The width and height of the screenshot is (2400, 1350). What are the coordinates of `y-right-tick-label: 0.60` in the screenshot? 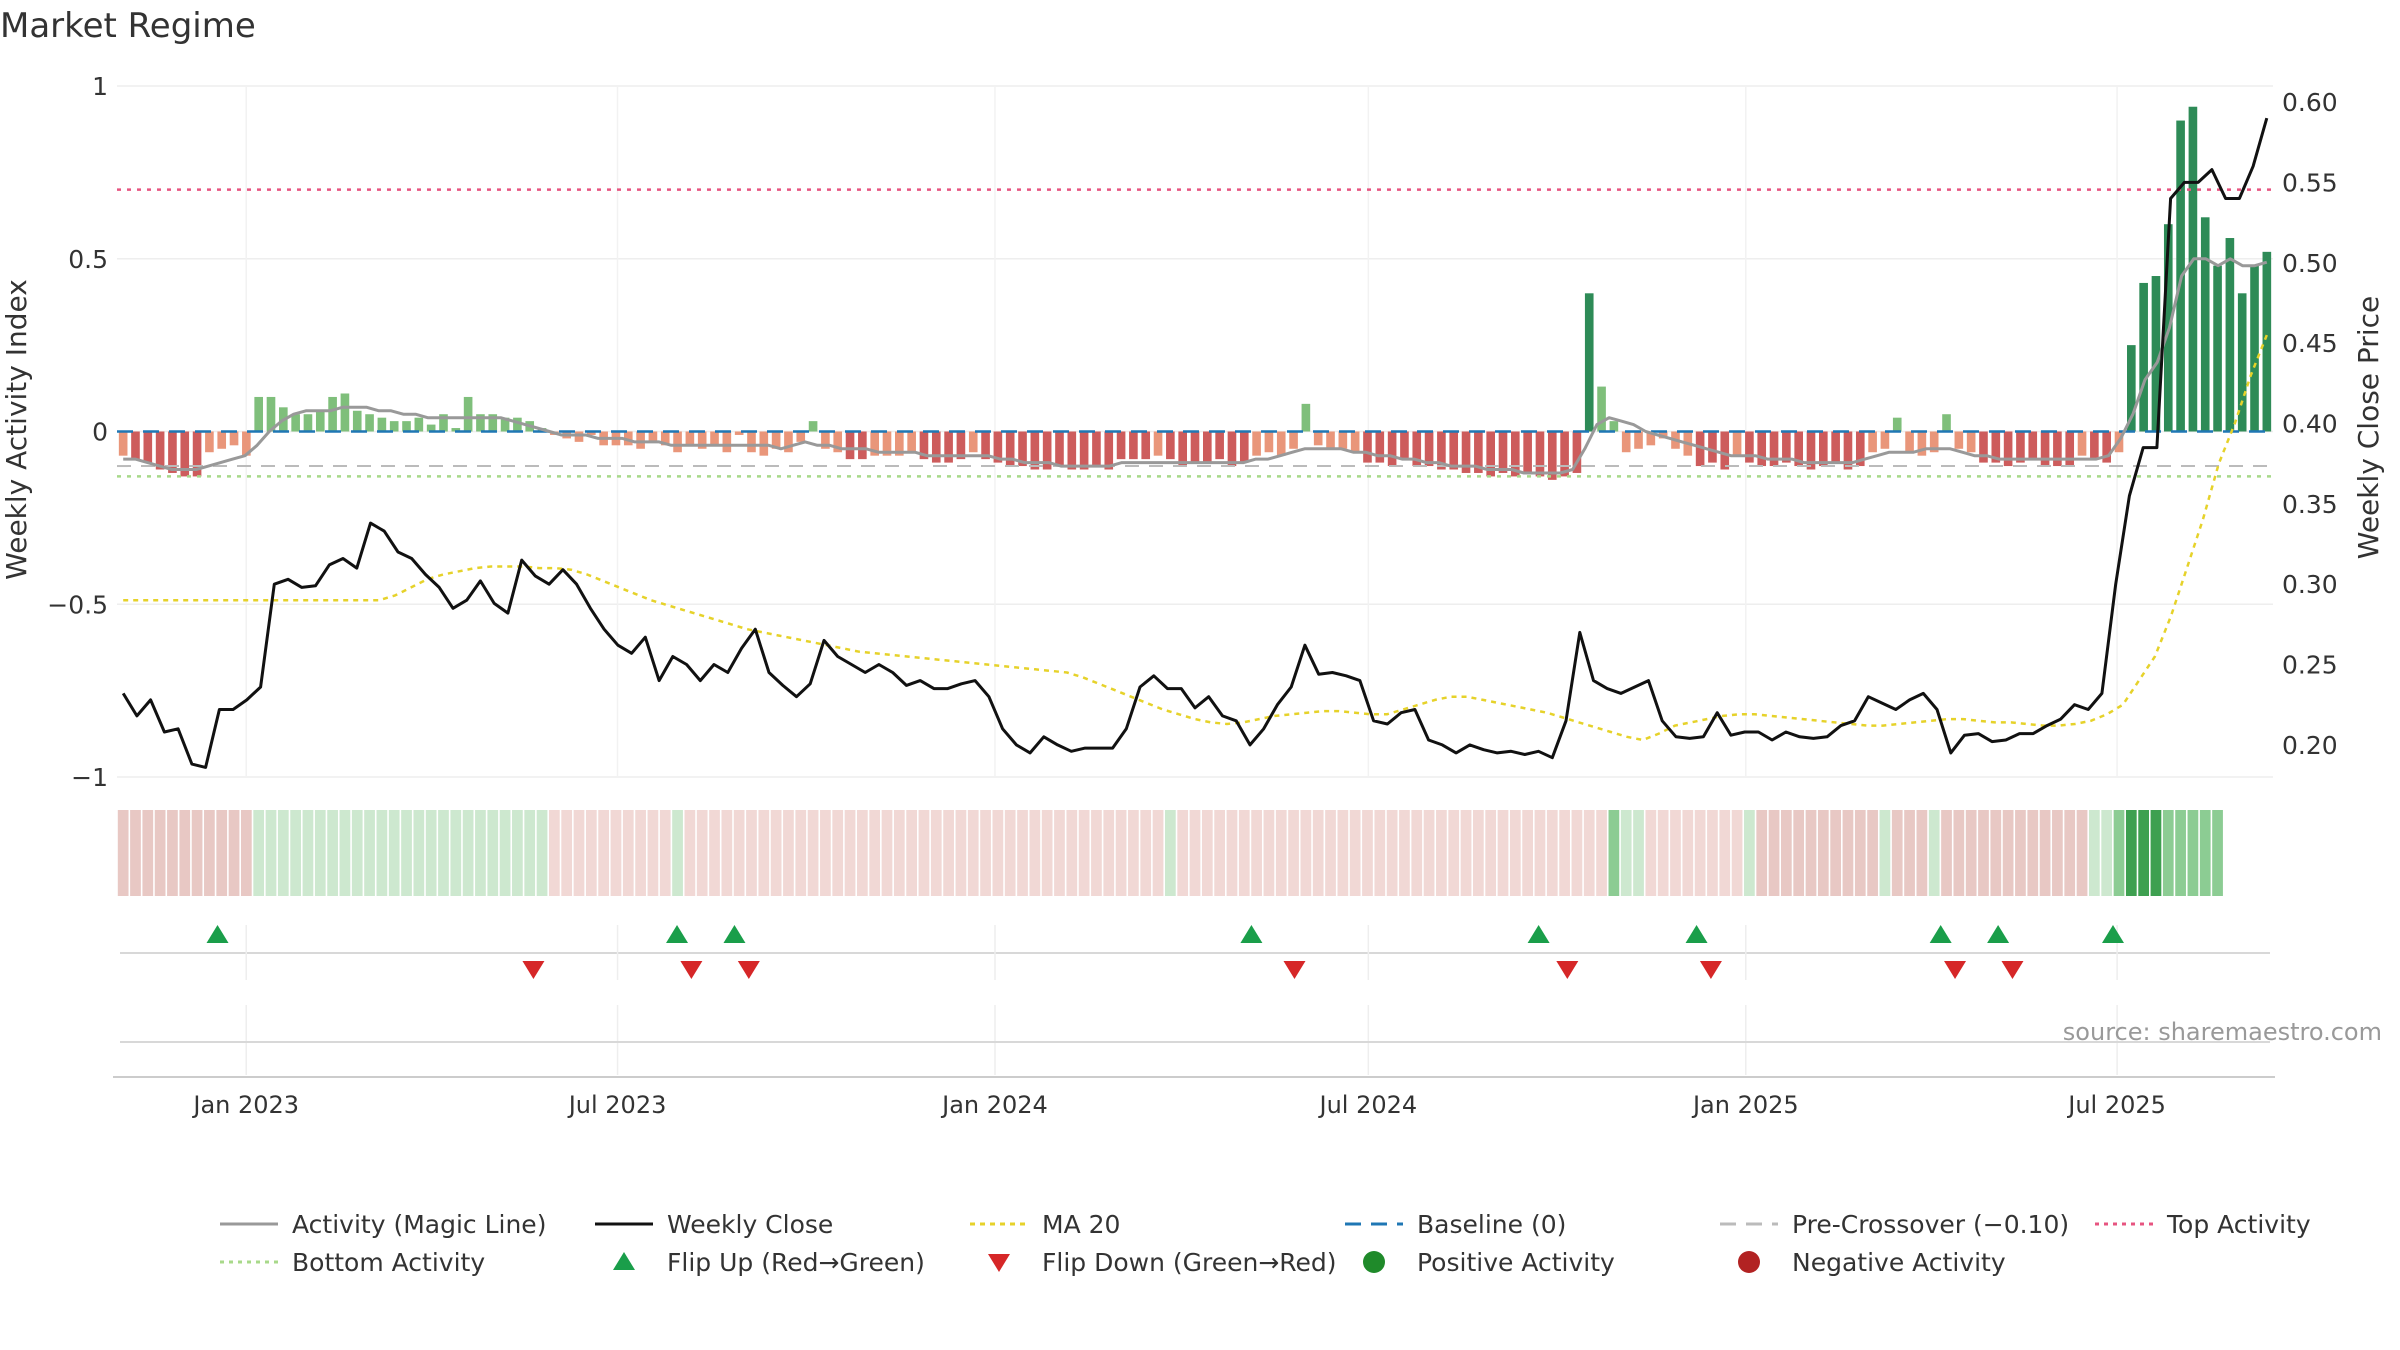 It's located at (2310, 102).